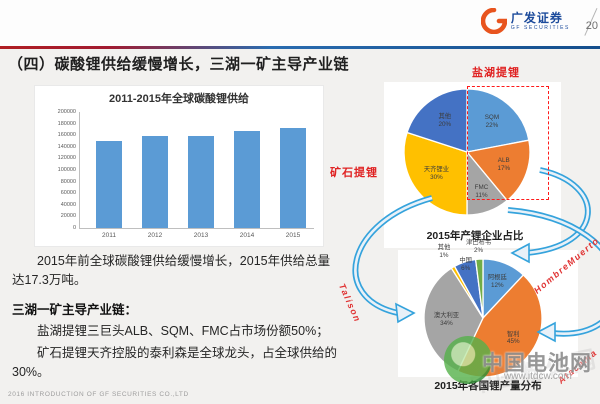  I want to click on pie-label-FMC: FMC 11%, so click(481, 192).